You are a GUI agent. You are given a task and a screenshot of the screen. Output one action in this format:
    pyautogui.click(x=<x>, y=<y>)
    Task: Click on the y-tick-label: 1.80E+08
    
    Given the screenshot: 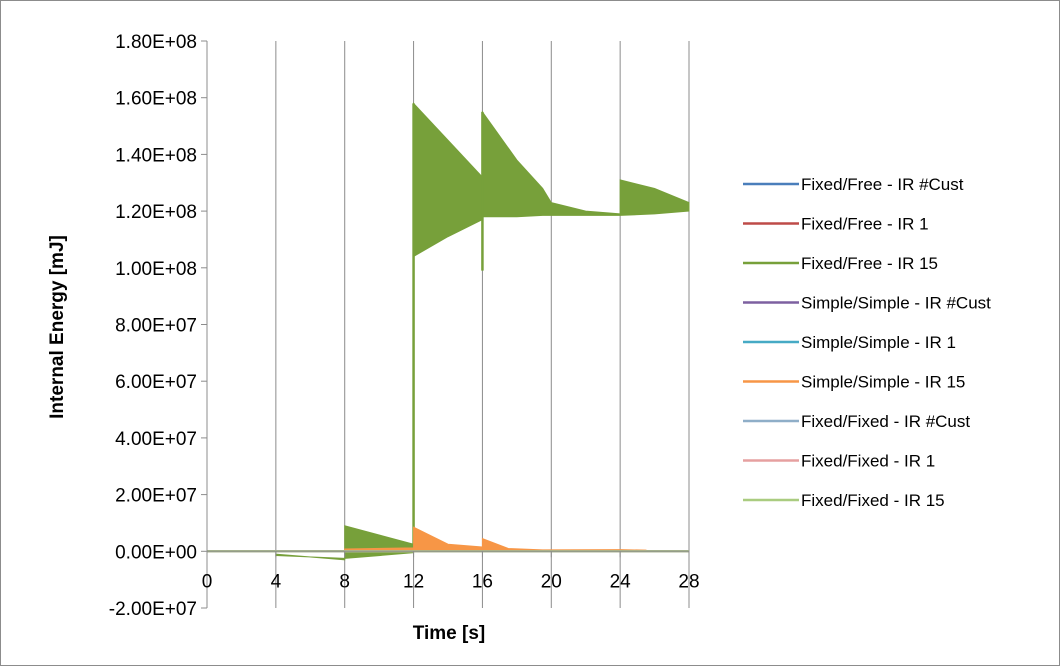 What is the action you would take?
    pyautogui.click(x=156, y=42)
    